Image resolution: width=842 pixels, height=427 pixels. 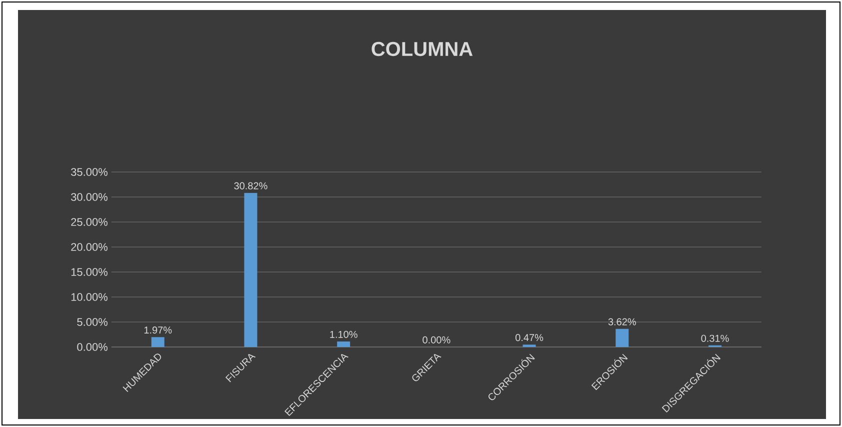 What do you see at coordinates (251, 186) in the screenshot?
I see `data-label: 30.82%` at bounding box center [251, 186].